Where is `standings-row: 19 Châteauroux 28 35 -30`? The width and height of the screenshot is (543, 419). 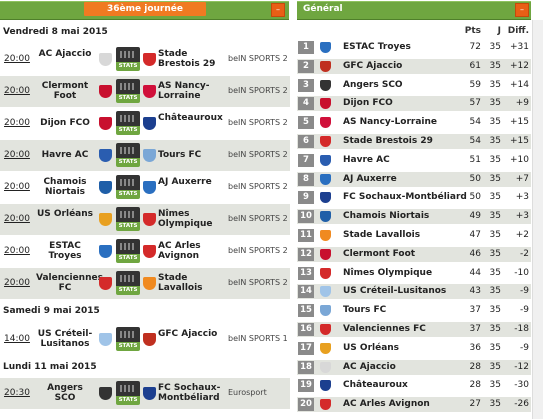 standings-row: 19 Châteauroux 28 35 -30 is located at coordinates (414, 385).